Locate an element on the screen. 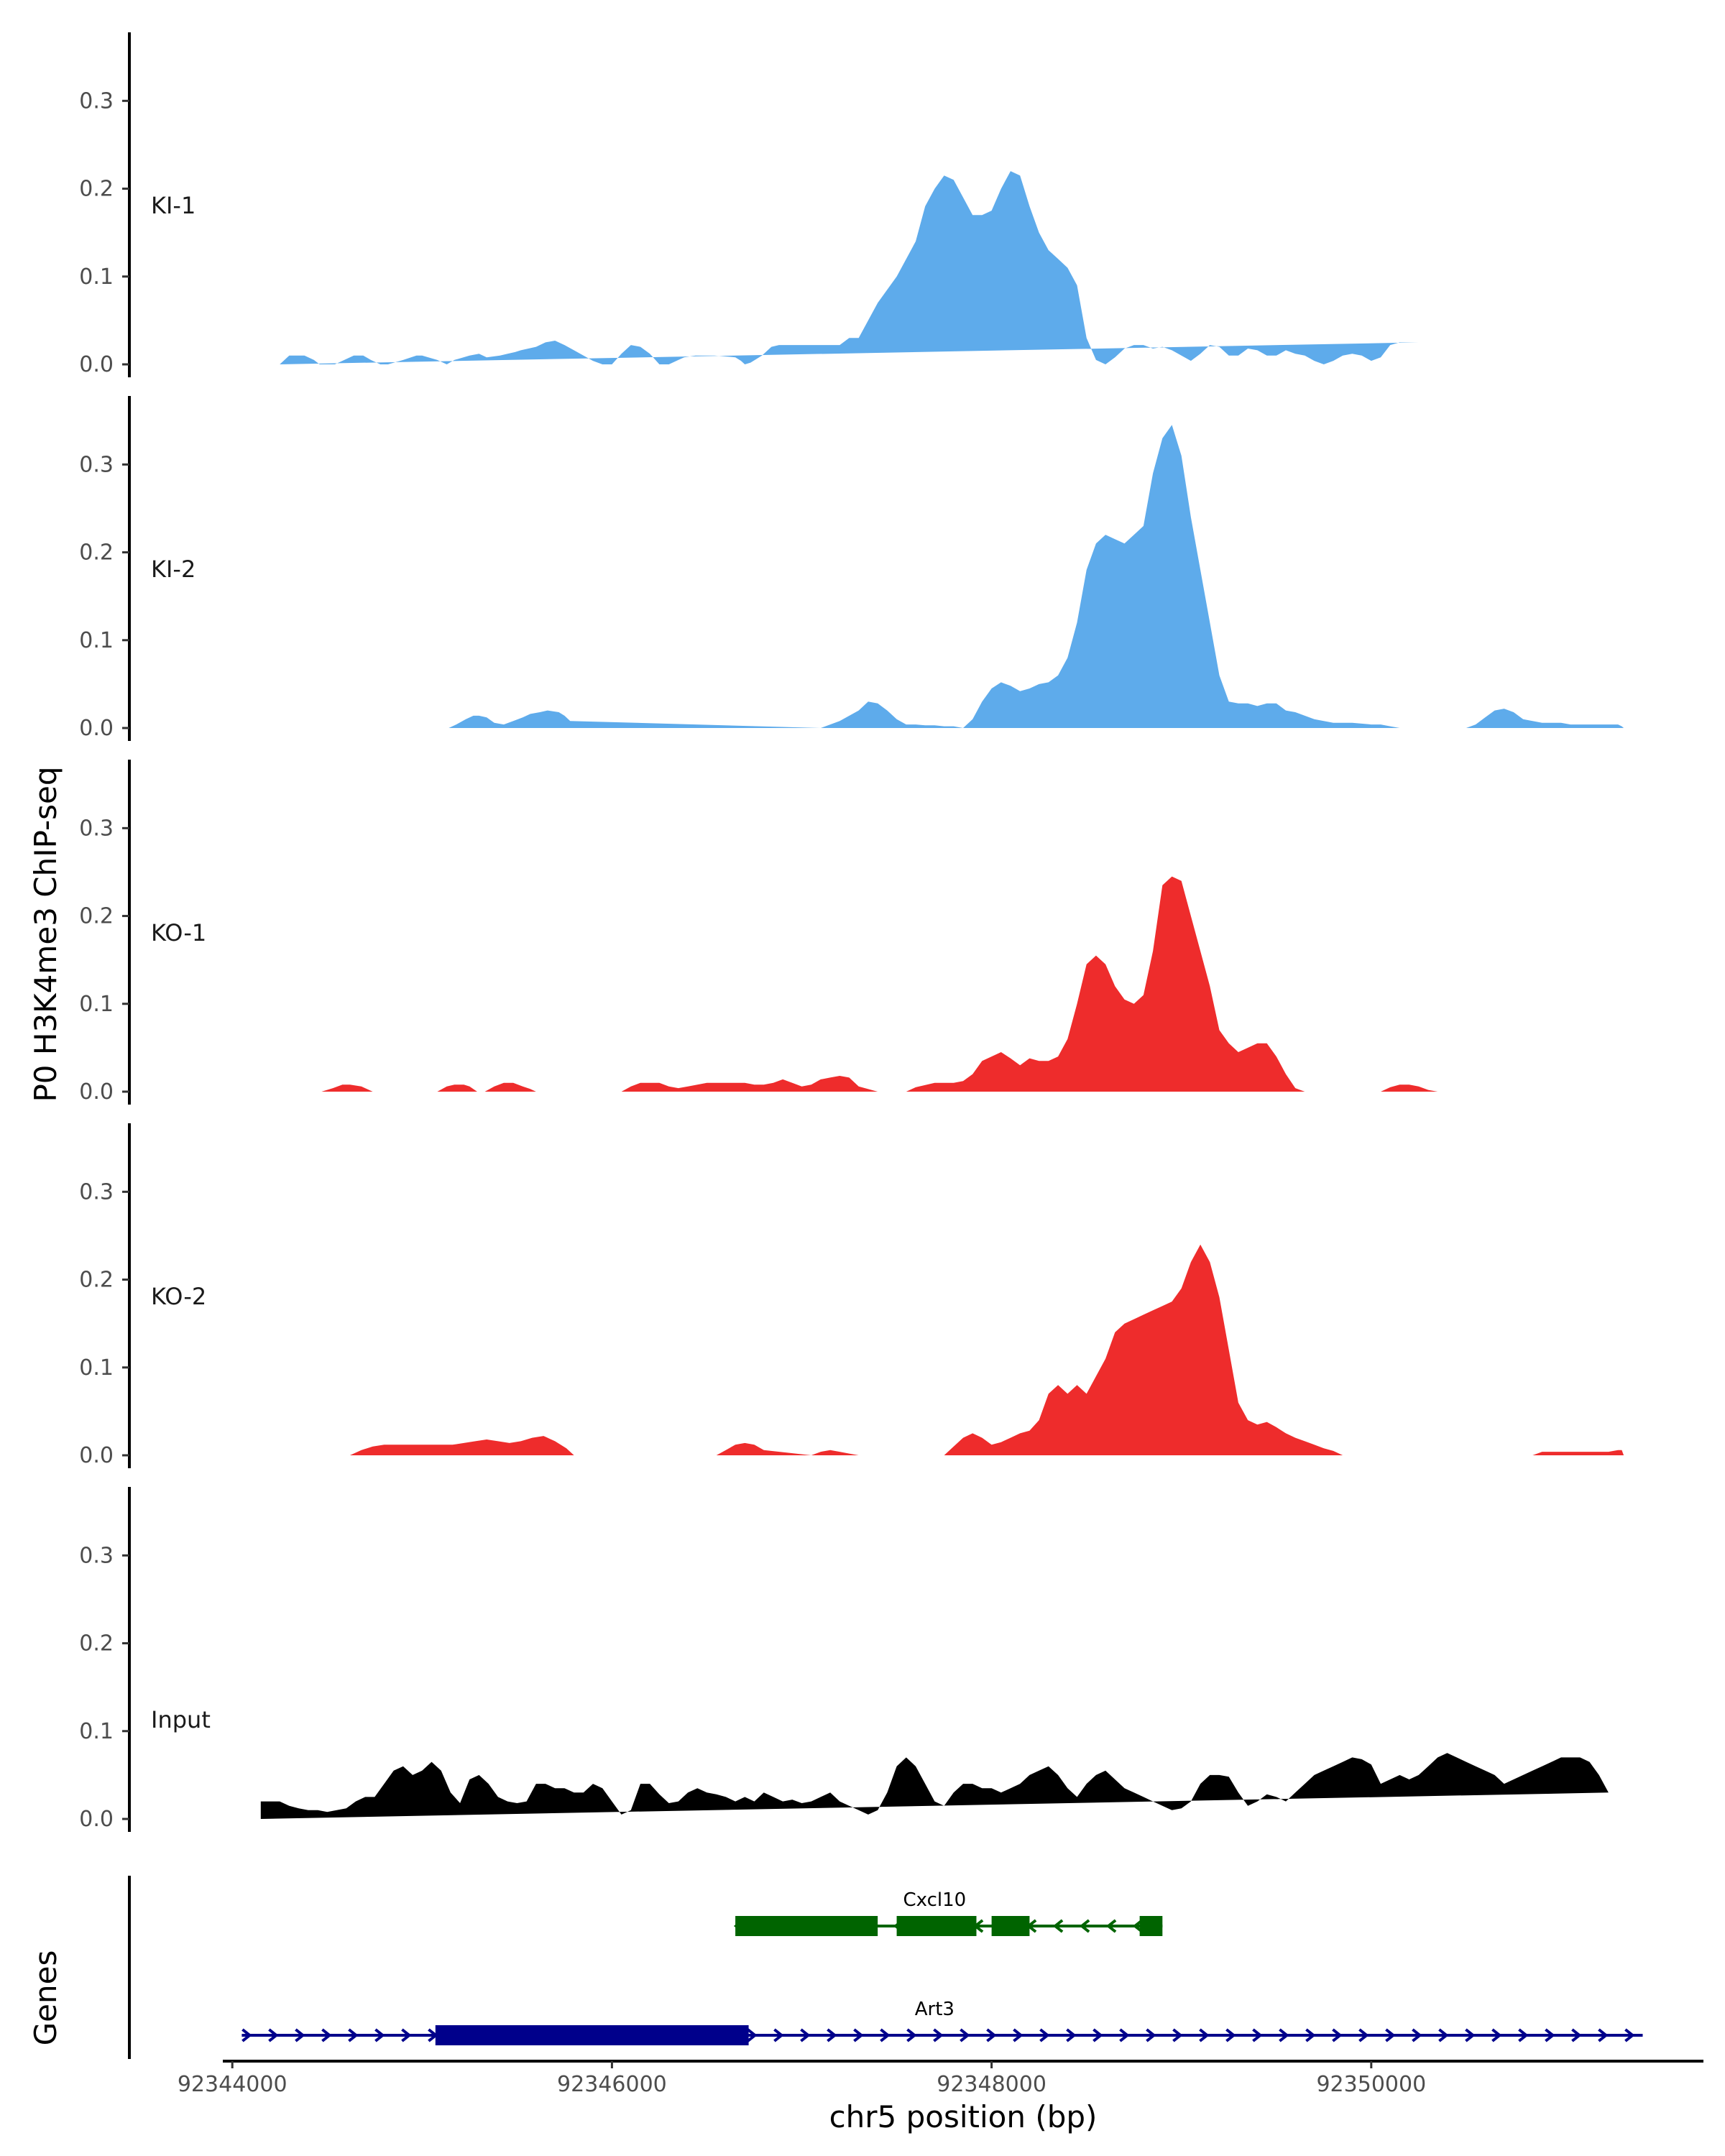 This screenshot has width=1725, height=2156. x-tick-label: 92346000 is located at coordinates (612, 2084).